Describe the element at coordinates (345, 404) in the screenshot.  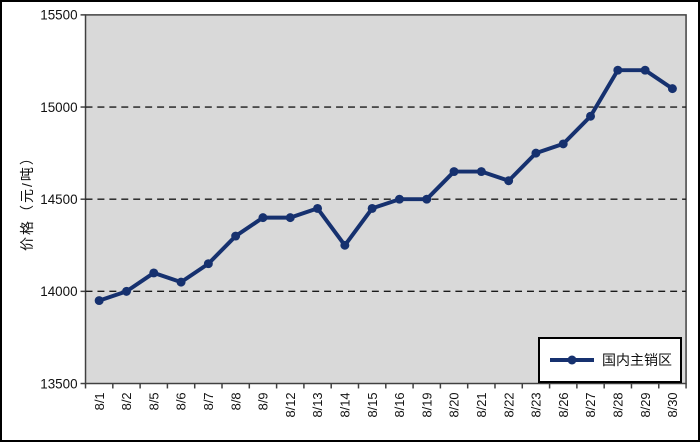
I see `x-tick-label: 8/14` at that location.